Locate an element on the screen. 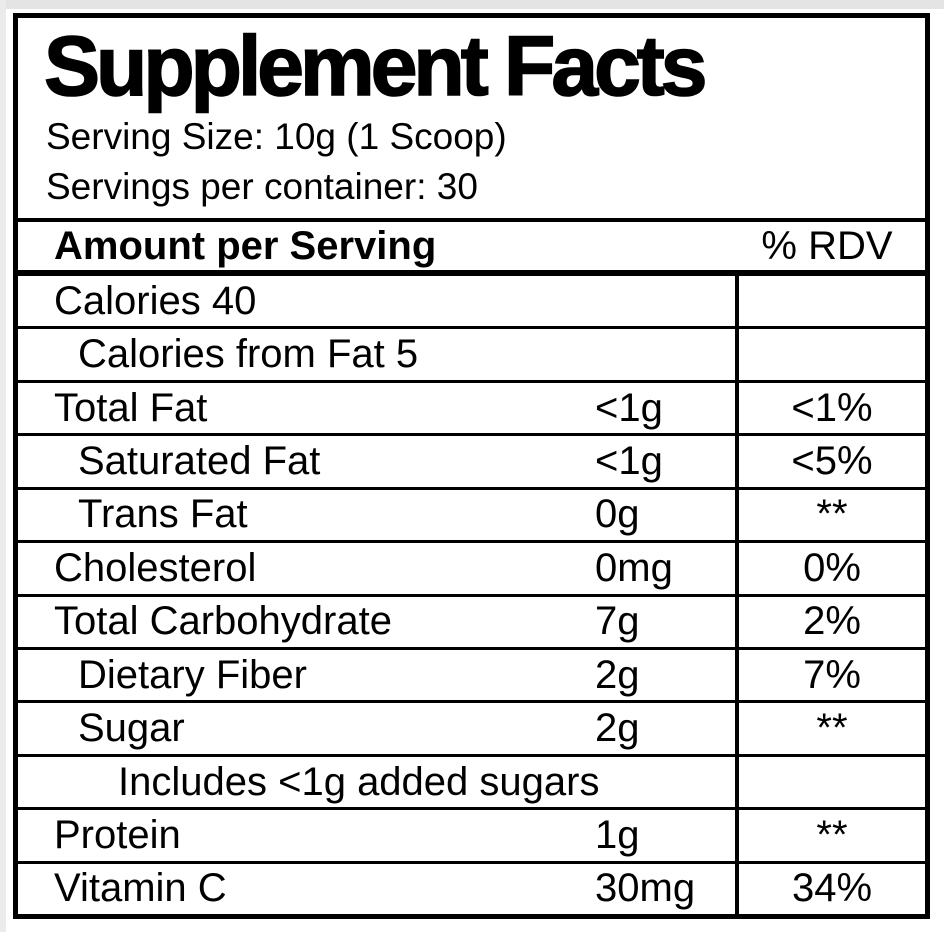 The height and width of the screenshot is (932, 944). table-row: Calories 40 is located at coordinates (471, 303).